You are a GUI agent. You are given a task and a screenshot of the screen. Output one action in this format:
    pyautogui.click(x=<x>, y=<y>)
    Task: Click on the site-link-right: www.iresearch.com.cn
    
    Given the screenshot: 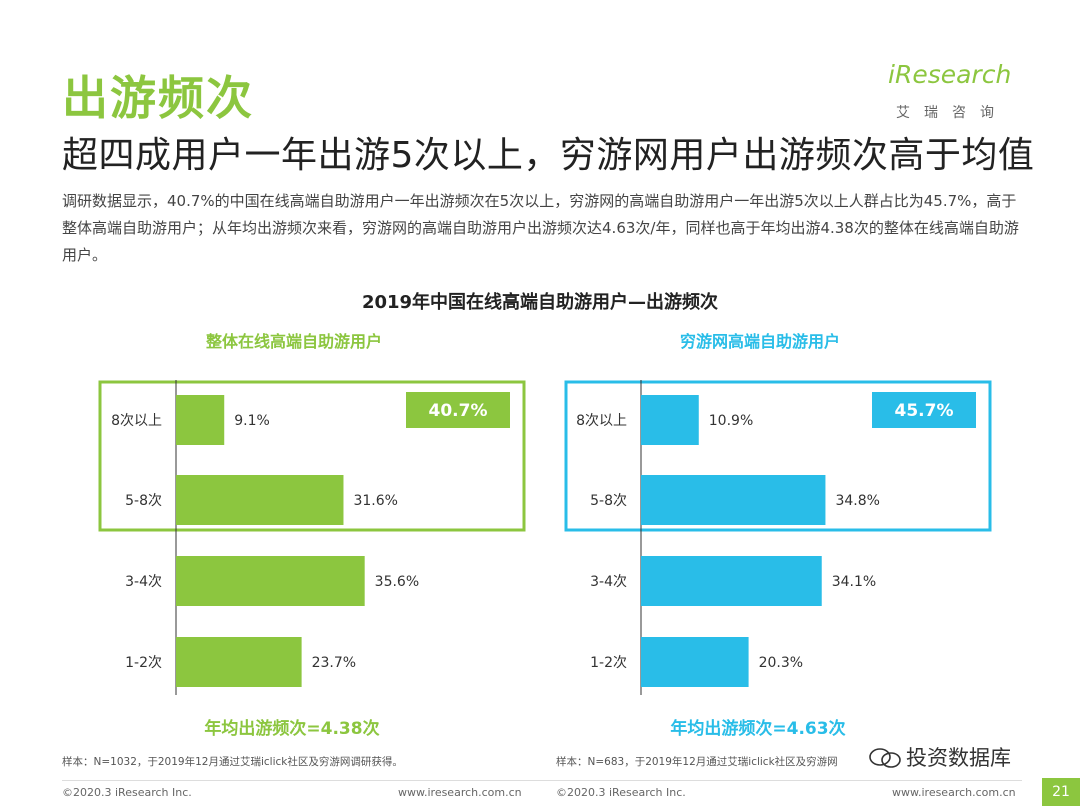 What is the action you would take?
    pyautogui.click(x=954, y=792)
    